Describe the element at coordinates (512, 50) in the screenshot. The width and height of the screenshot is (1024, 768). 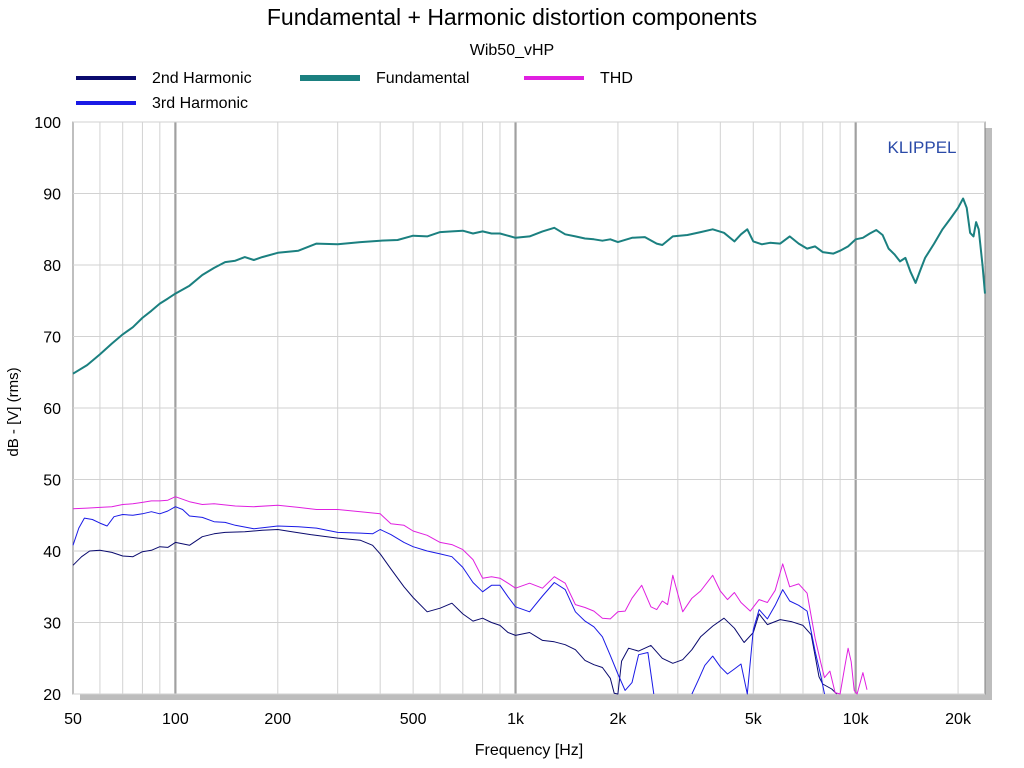
I see `chart-subtitle: Wib50_vHP` at that location.